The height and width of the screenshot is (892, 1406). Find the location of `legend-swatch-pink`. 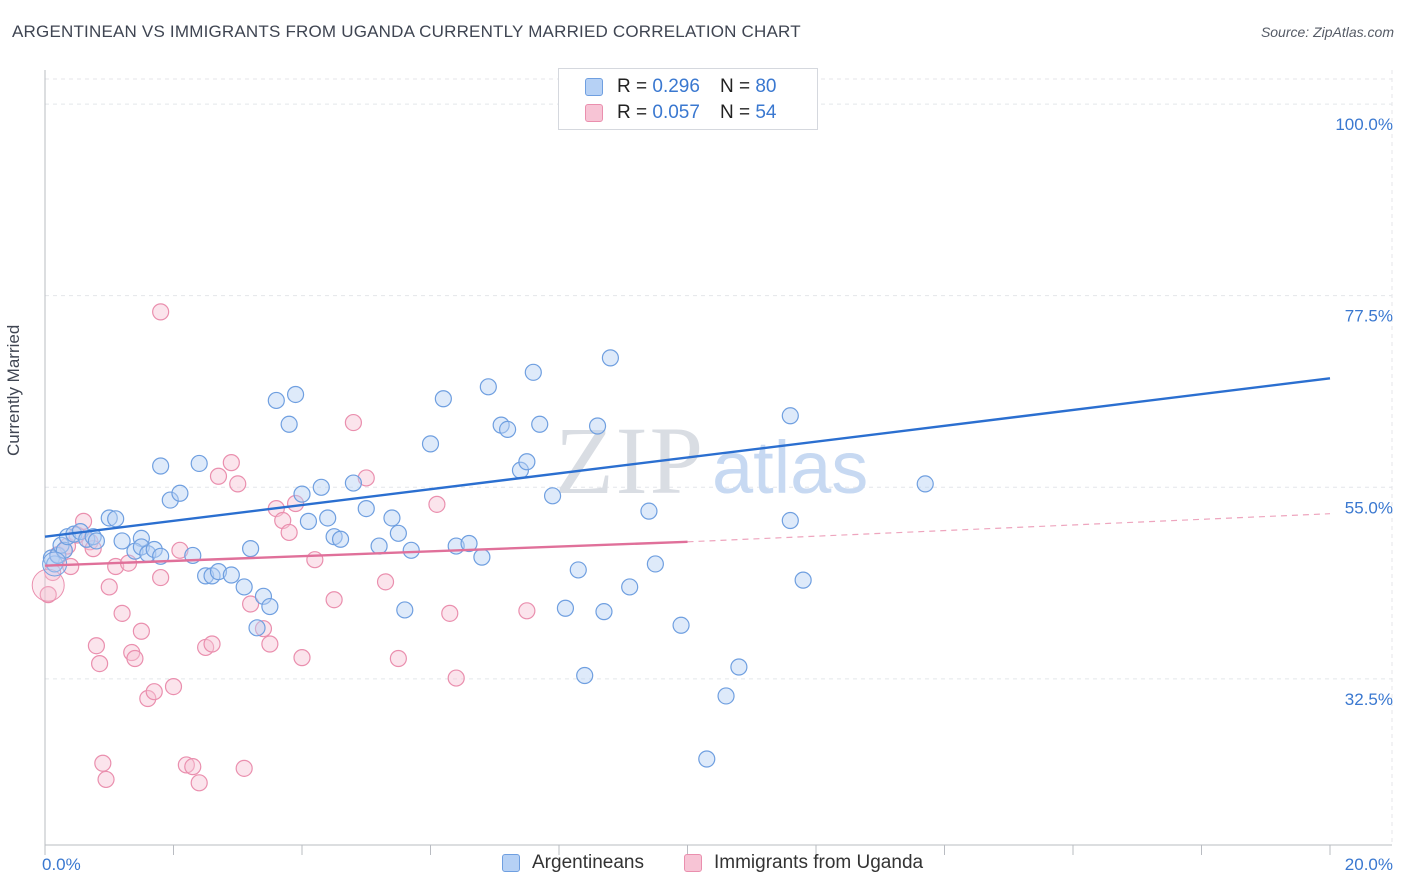

legend-swatch-pink is located at coordinates (594, 113).